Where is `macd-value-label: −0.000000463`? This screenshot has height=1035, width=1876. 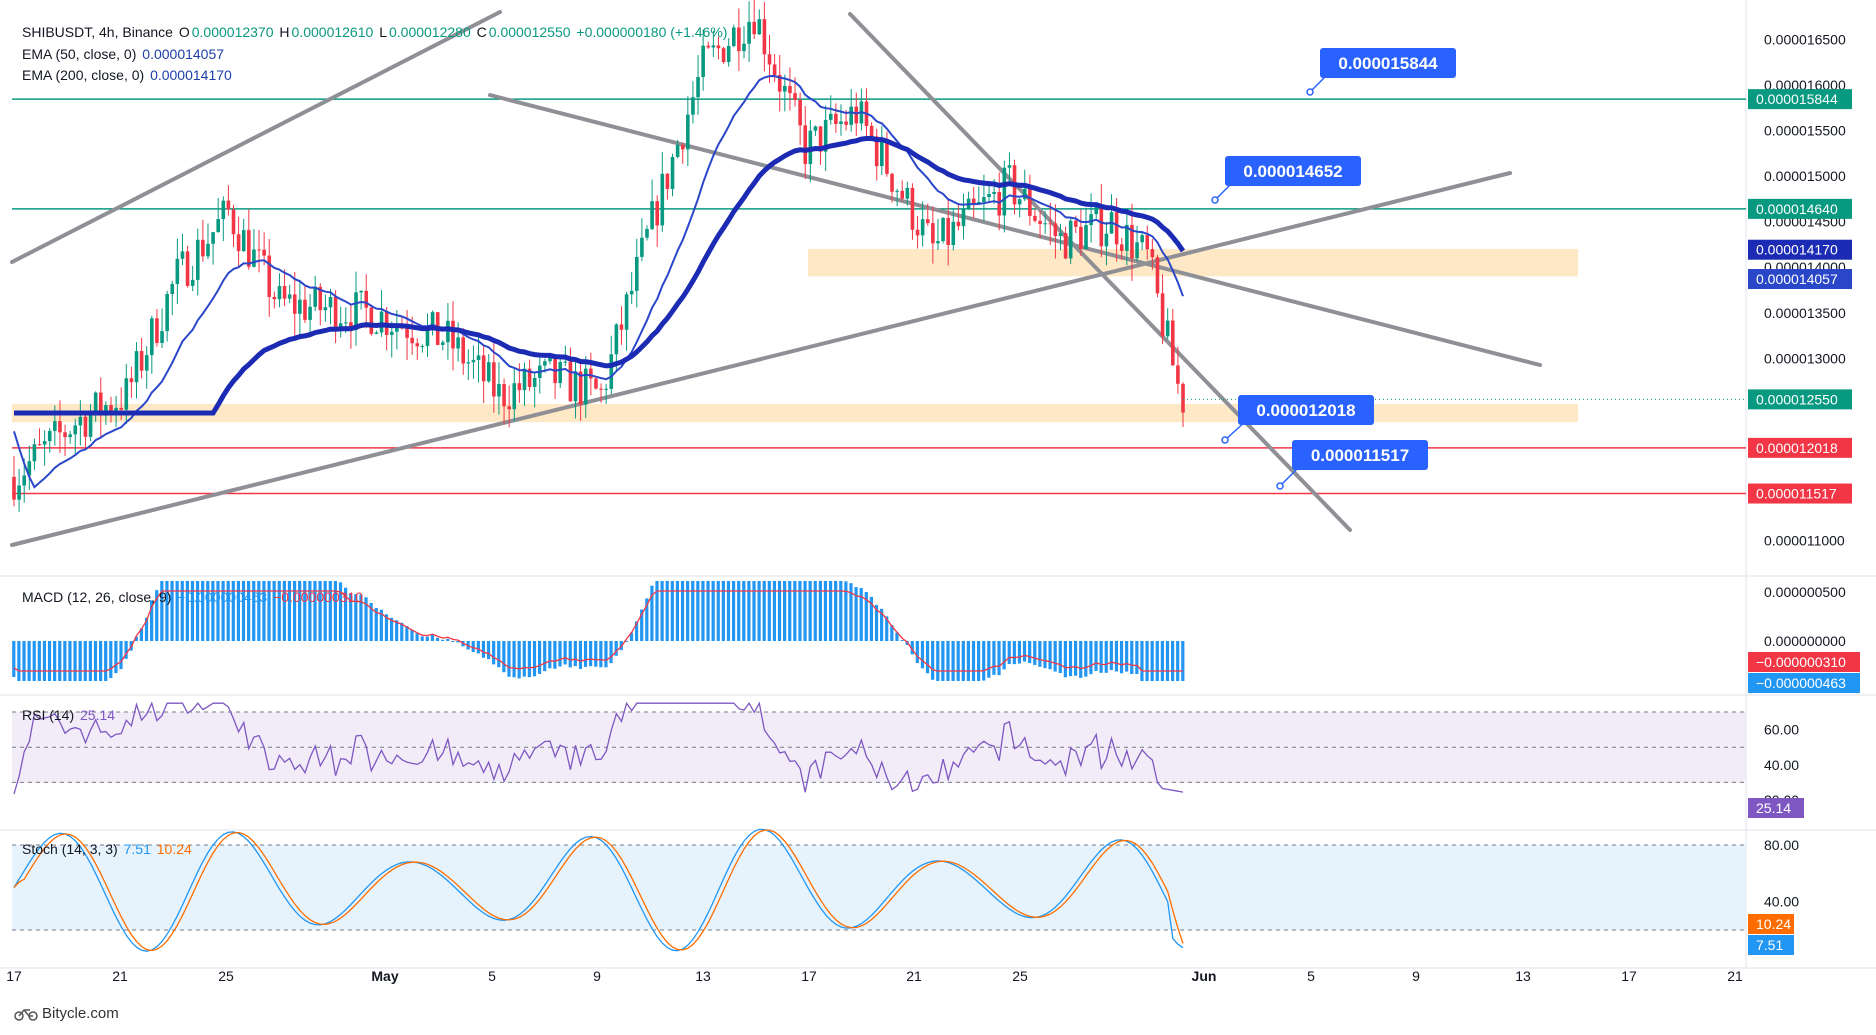 macd-value-label: −0.000000463 is located at coordinates (1801, 683).